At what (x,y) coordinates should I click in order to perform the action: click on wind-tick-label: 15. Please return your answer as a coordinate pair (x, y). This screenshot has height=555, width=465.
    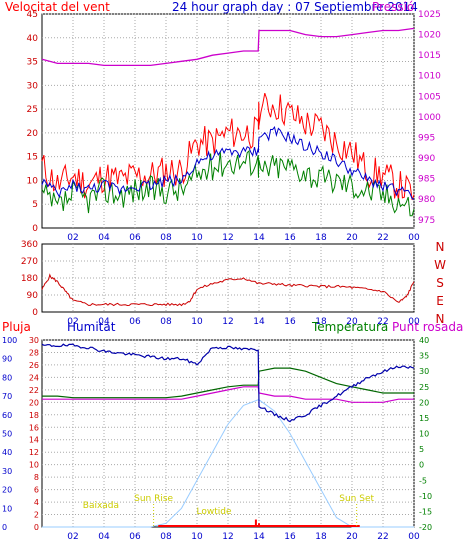
    Looking at the image, I should click on (32, 158).